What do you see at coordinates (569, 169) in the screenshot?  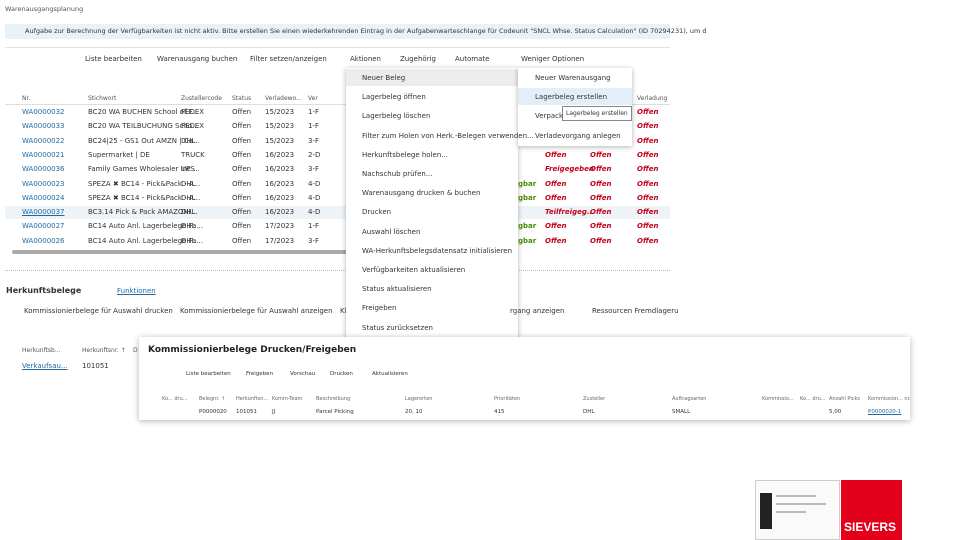 I see `table-cell: Freigegeben` at bounding box center [569, 169].